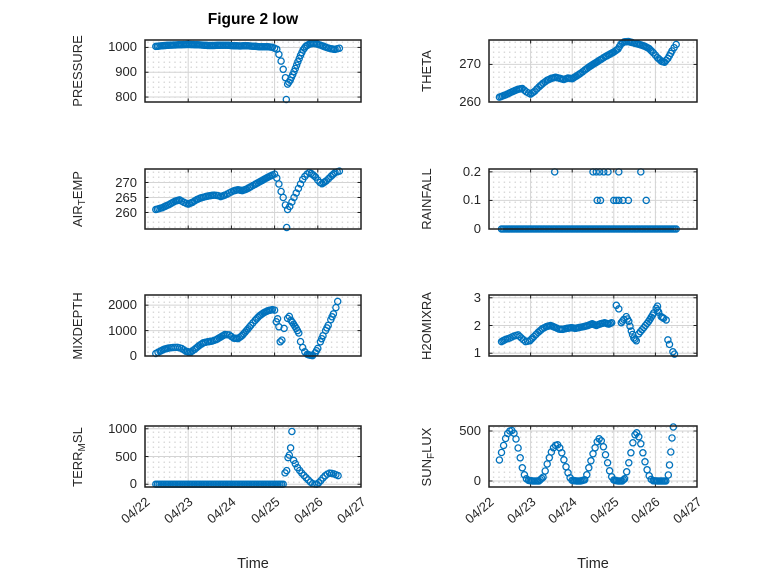 This screenshot has width=778, height=583. What do you see at coordinates (126, 72) in the screenshot?
I see `ytick-label-pressure: 900` at bounding box center [126, 72].